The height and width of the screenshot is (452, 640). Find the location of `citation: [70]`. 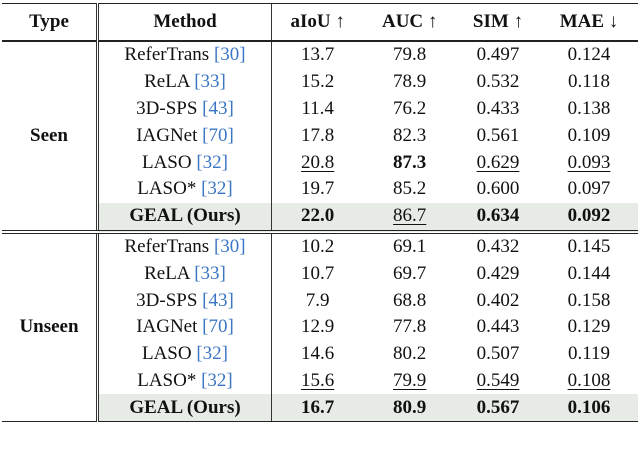

citation: [70] is located at coordinates (218, 327).